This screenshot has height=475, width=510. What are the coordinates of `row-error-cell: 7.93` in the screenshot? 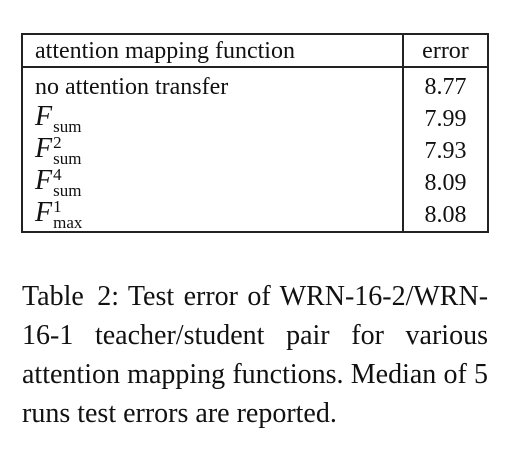 It's located at (445, 151).